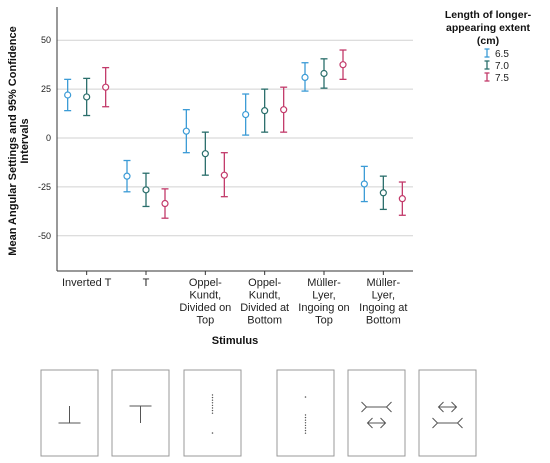  What do you see at coordinates (46, 89) in the screenshot?
I see `y-tick-label: 25` at bounding box center [46, 89].